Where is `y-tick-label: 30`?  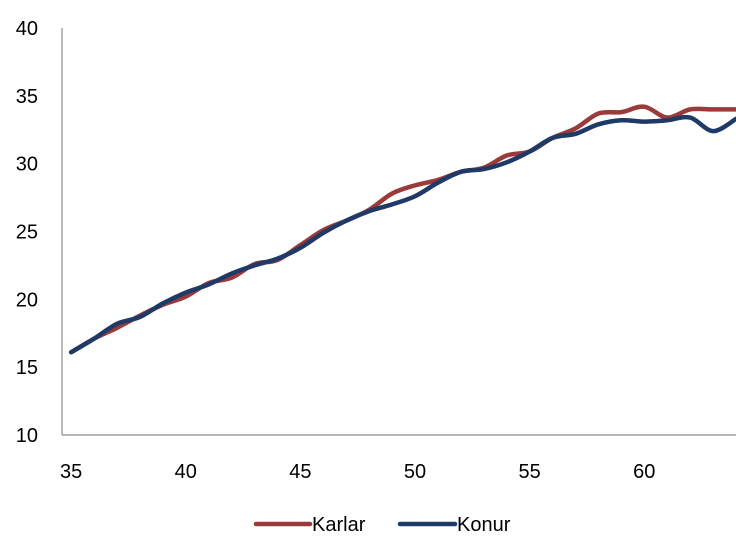 y-tick-label: 30 is located at coordinates (27, 165).